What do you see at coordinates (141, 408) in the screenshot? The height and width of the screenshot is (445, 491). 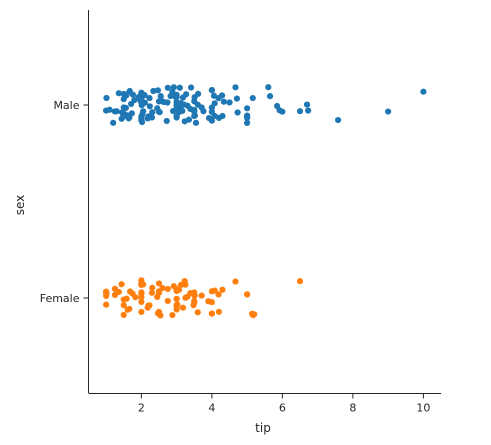 I see `x-tick-label: 2` at bounding box center [141, 408].